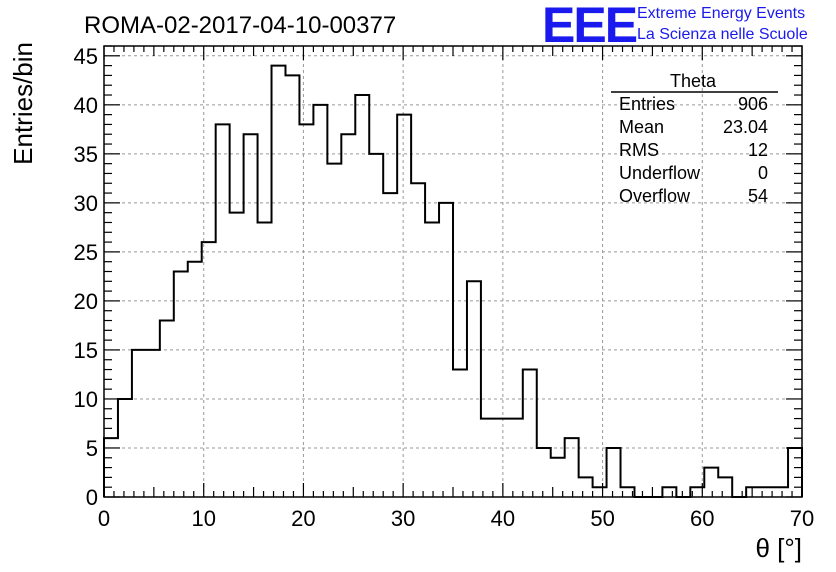 This screenshot has width=836, height=572. Describe the element at coordinates (763, 173) in the screenshot. I see `stats-value: 0` at that location.